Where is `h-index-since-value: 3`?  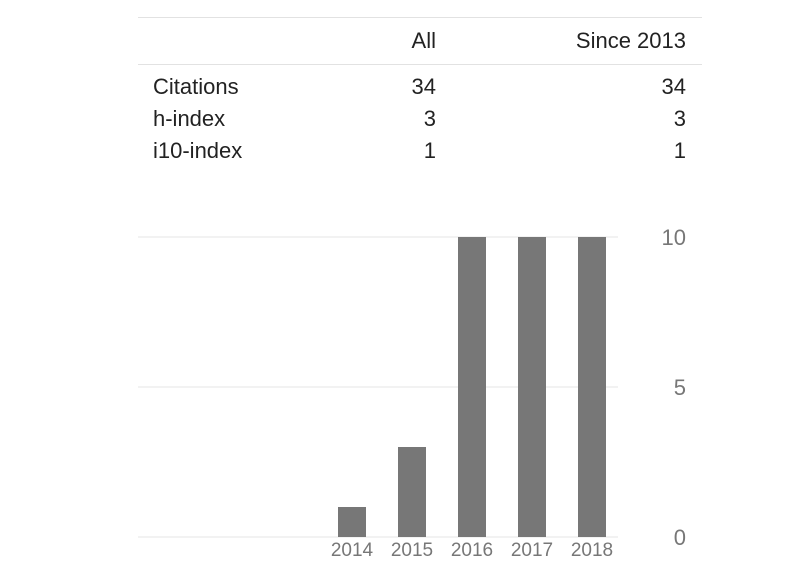
h-index-since-value: 3 is located at coordinates (679, 118).